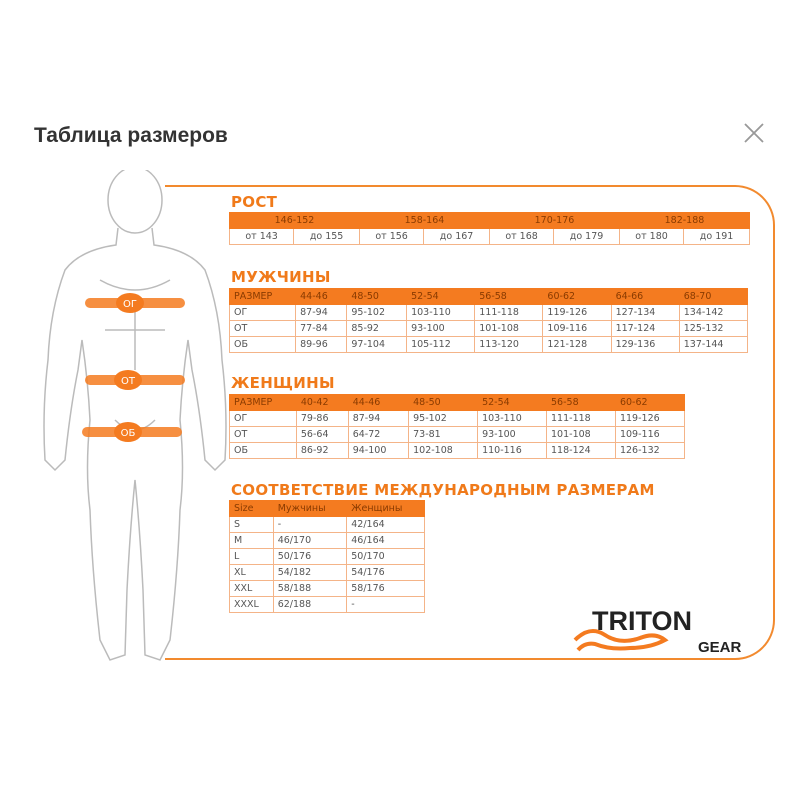 This screenshot has height=800, width=800. I want to click on women-heading: ЖЕНЩИНЫ, so click(283, 383).